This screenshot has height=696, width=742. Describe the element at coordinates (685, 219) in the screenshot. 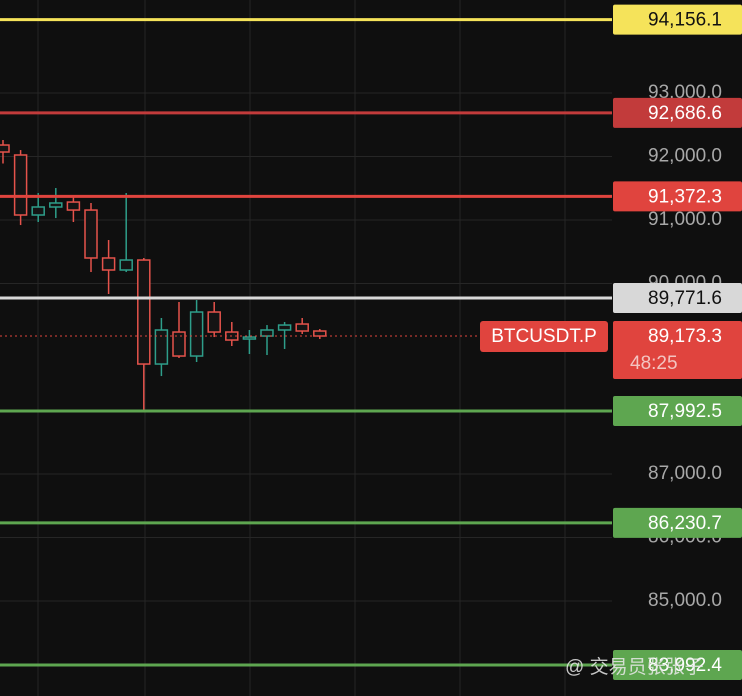

I see `y-tick-label: 91,000.0` at that location.